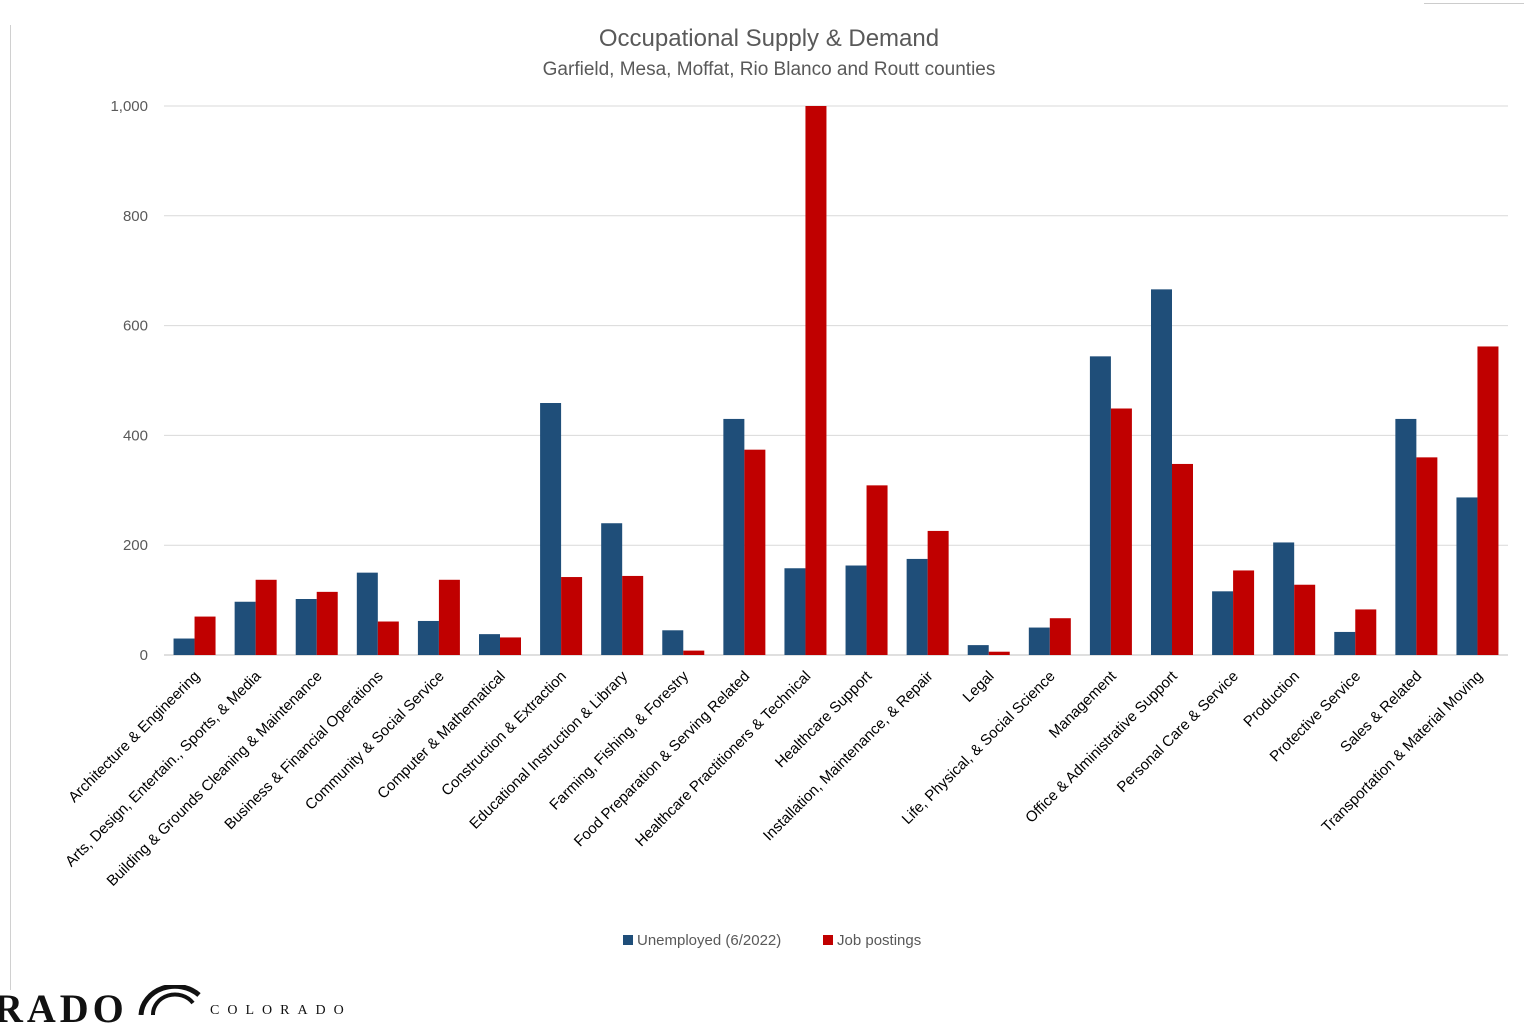  What do you see at coordinates (129, 106) in the screenshot?
I see `y-tick-label: 1,000` at bounding box center [129, 106].